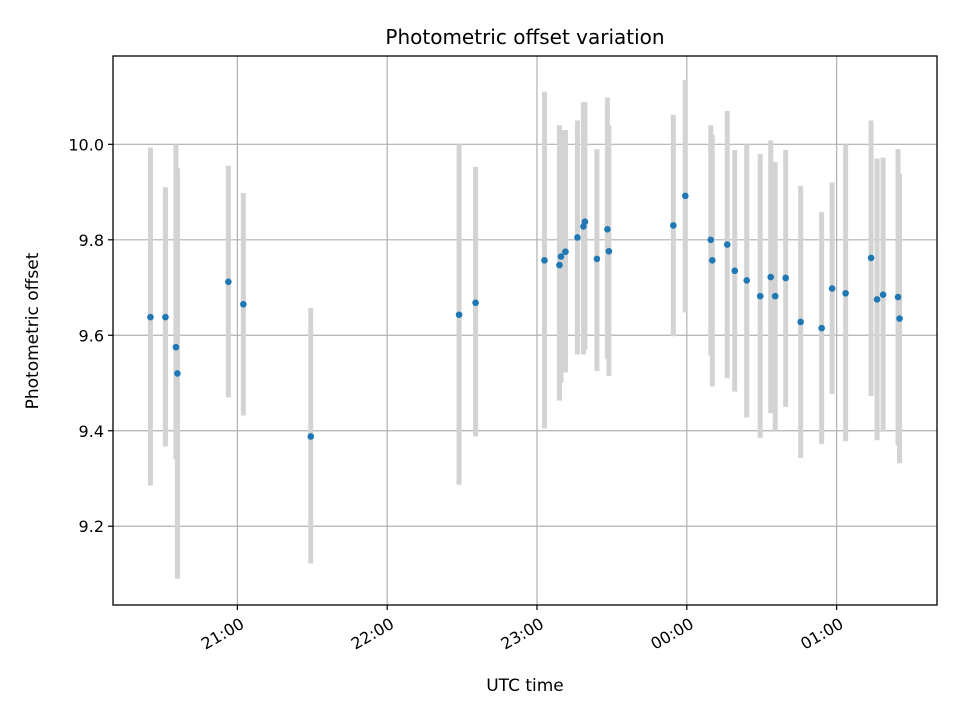 The width and height of the screenshot is (960, 724). Describe the element at coordinates (91, 335) in the screenshot. I see `y-tick-label: 9.6` at that location.